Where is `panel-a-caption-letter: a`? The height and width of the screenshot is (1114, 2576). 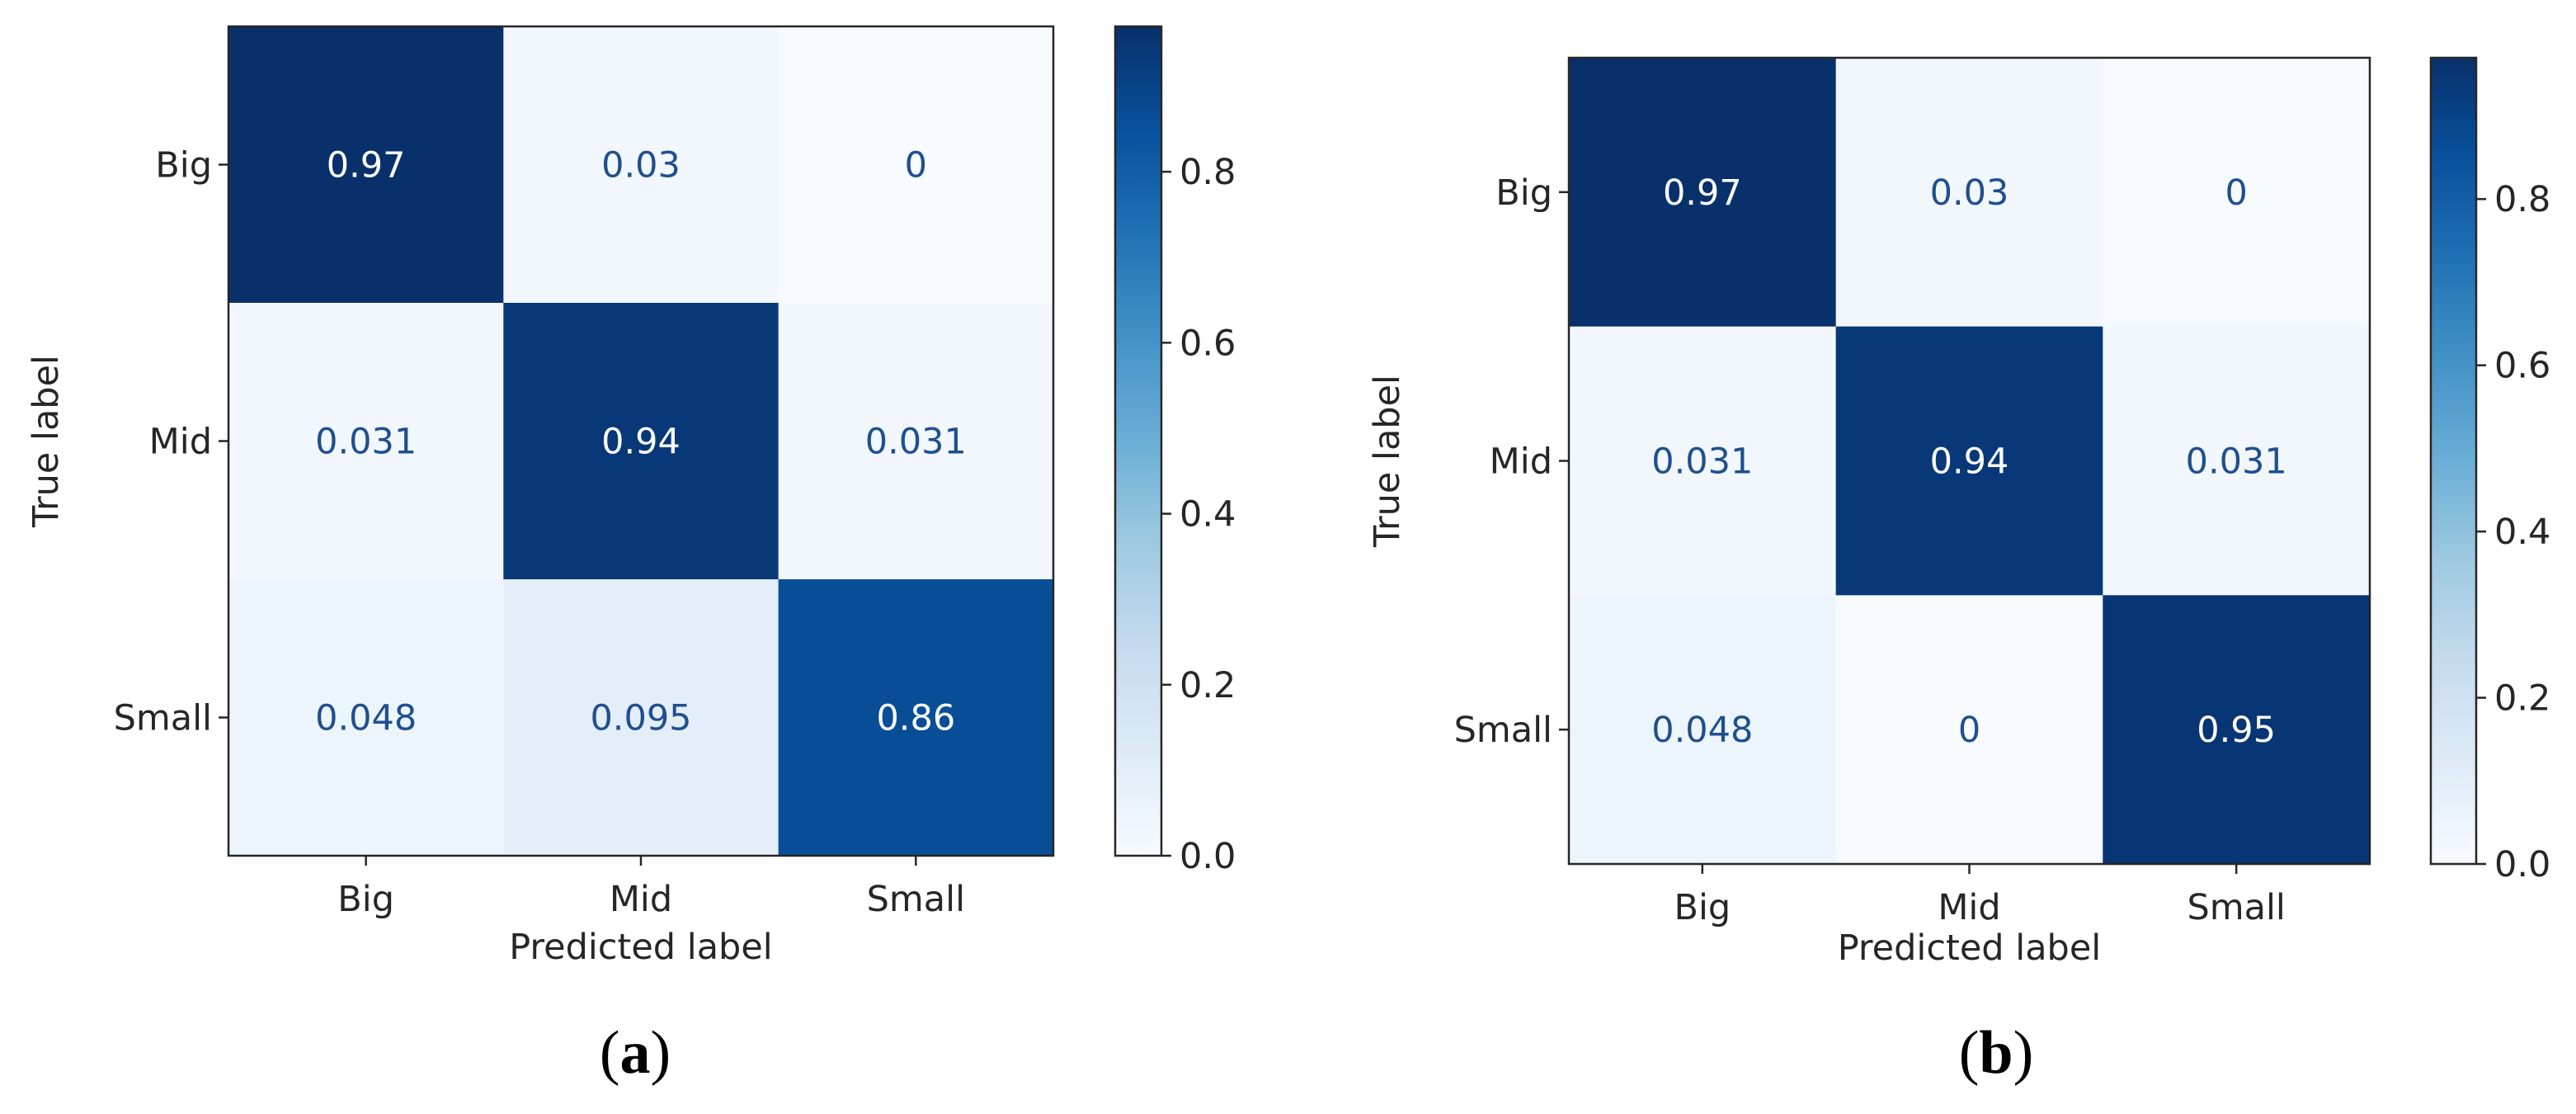 panel-a-caption-letter: a is located at coordinates (635, 1053).